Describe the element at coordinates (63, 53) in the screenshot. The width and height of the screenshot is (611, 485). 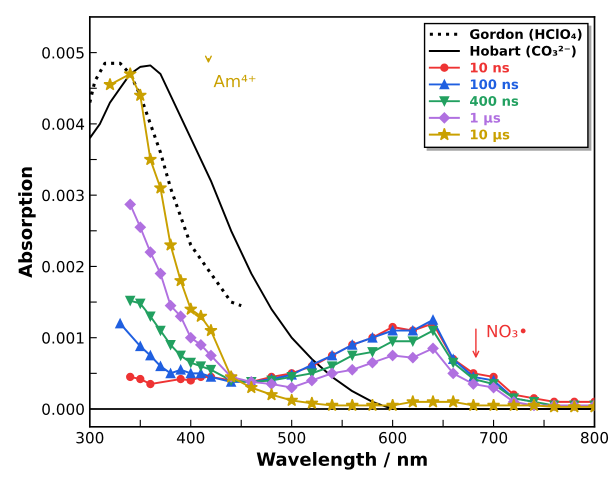
I see `y-tick-label: 0.005` at that location.